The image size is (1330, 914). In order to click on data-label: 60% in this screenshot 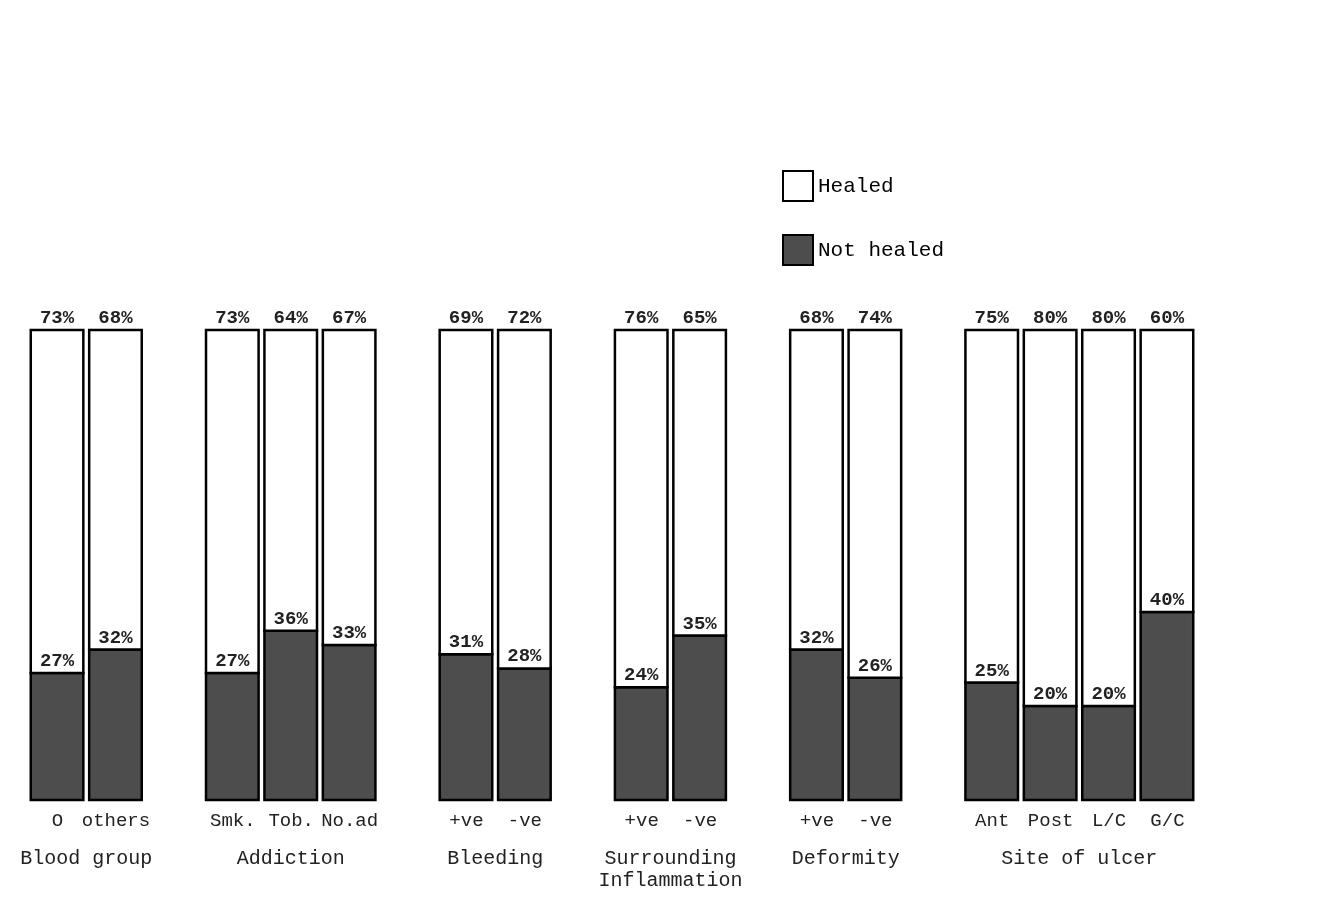, I will do `click(1167, 318)`.